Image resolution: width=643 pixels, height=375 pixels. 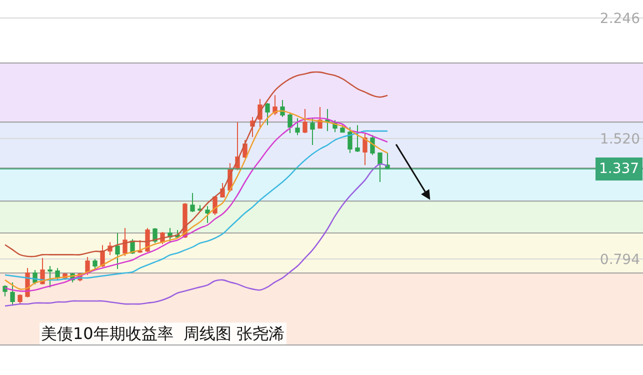 I want to click on ref-line-label: 1.337, so click(x=619, y=169).